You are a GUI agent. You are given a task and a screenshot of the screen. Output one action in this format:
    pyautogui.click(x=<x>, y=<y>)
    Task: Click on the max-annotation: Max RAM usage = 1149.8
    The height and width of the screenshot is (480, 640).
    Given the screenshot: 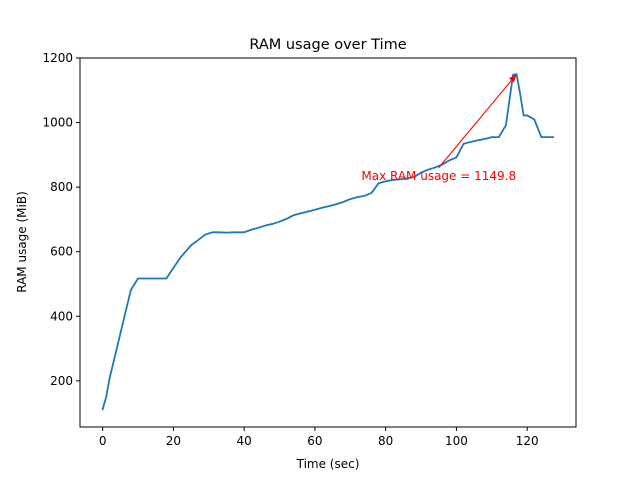 What is the action you would take?
    pyautogui.click(x=439, y=128)
    